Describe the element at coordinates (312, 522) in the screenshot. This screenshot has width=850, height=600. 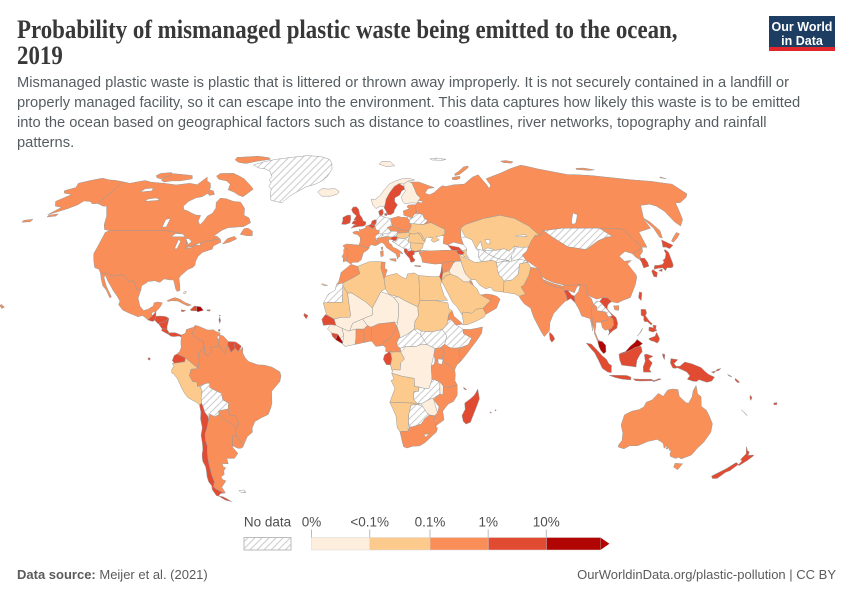
I see `svg-text: 0%` at that location.